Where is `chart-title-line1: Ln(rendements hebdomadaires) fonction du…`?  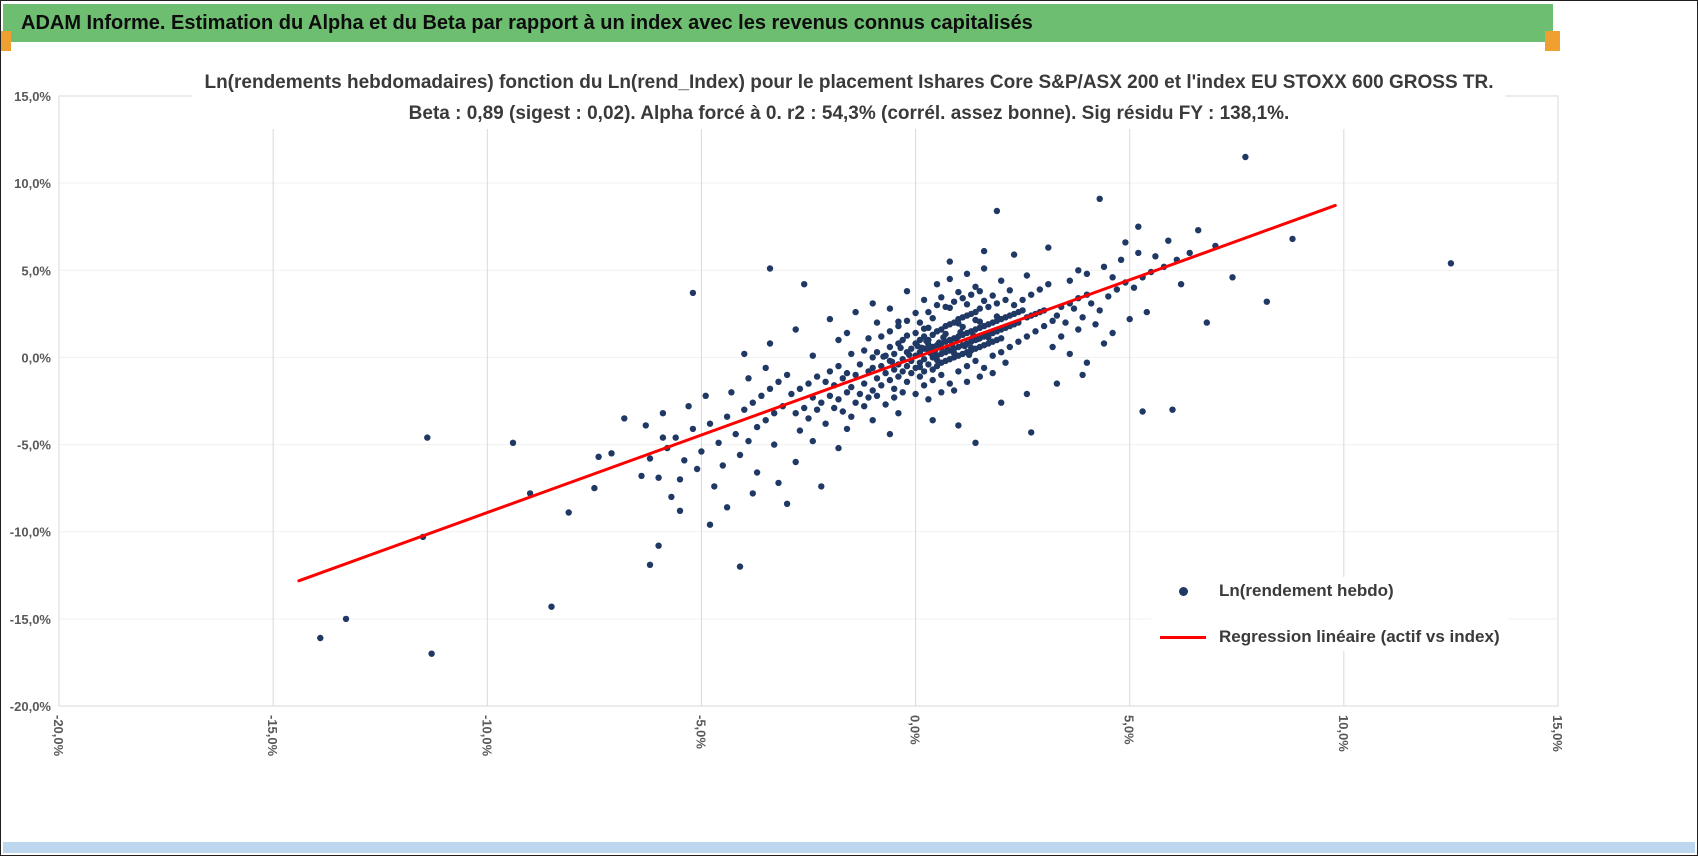 chart-title-line1: Ln(rendements hebdomadaires) fonction du… is located at coordinates (849, 82).